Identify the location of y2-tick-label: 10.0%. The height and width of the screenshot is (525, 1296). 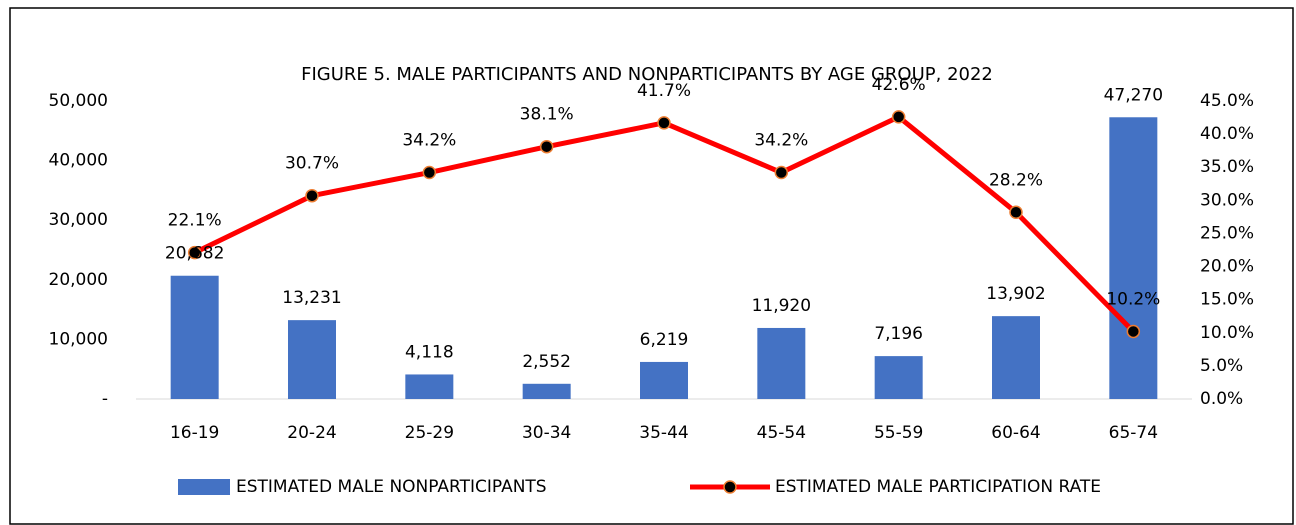
(1227, 333).